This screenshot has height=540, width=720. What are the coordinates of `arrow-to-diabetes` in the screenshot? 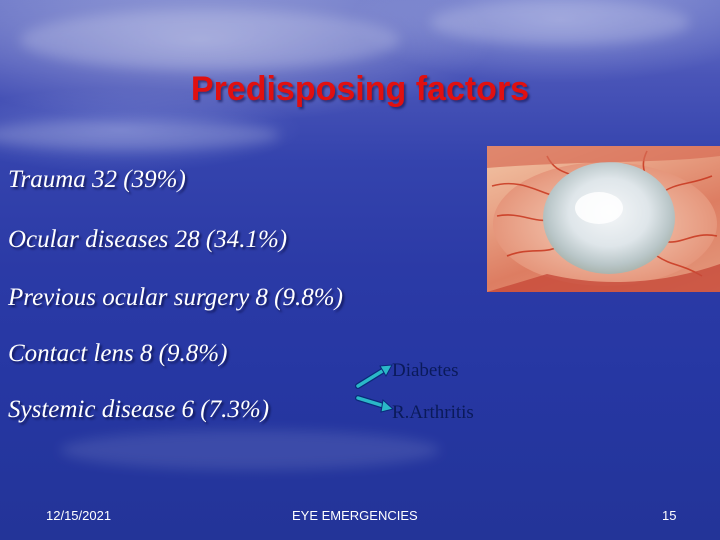 It's located at (374, 376).